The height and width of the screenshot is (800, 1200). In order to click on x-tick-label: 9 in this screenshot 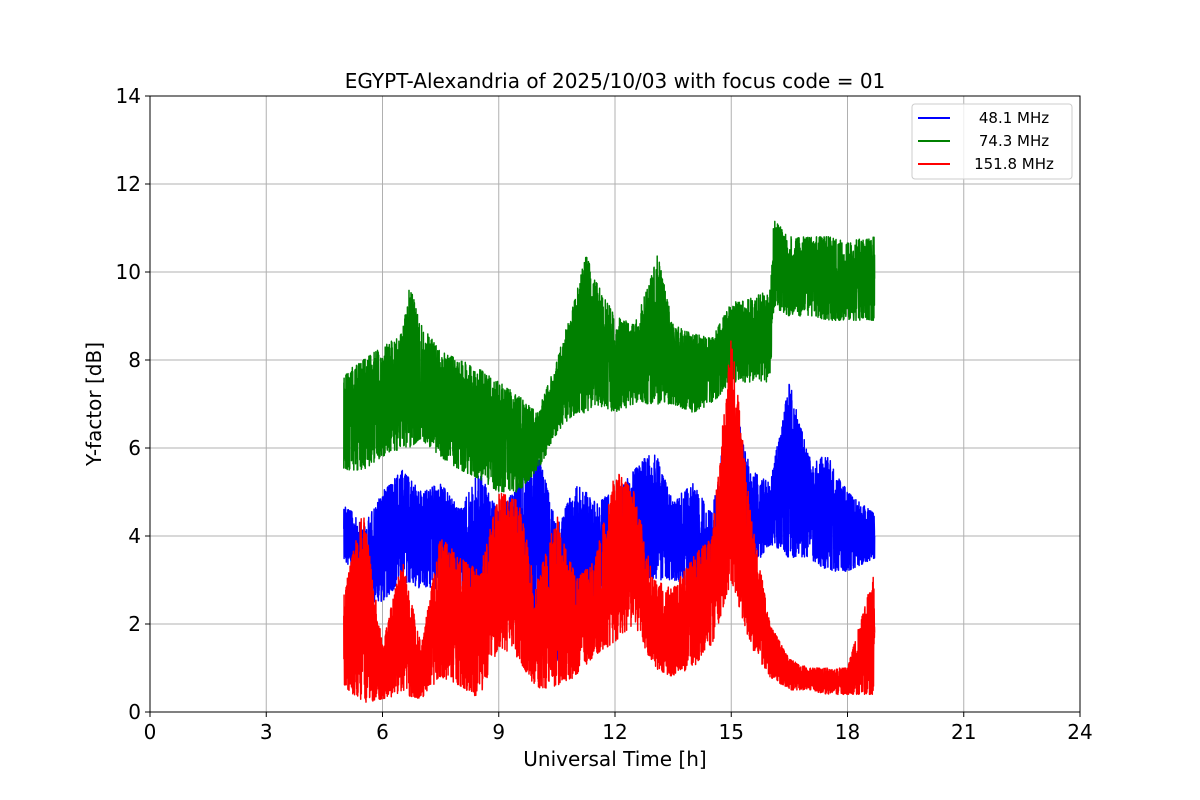, I will do `click(498, 732)`.